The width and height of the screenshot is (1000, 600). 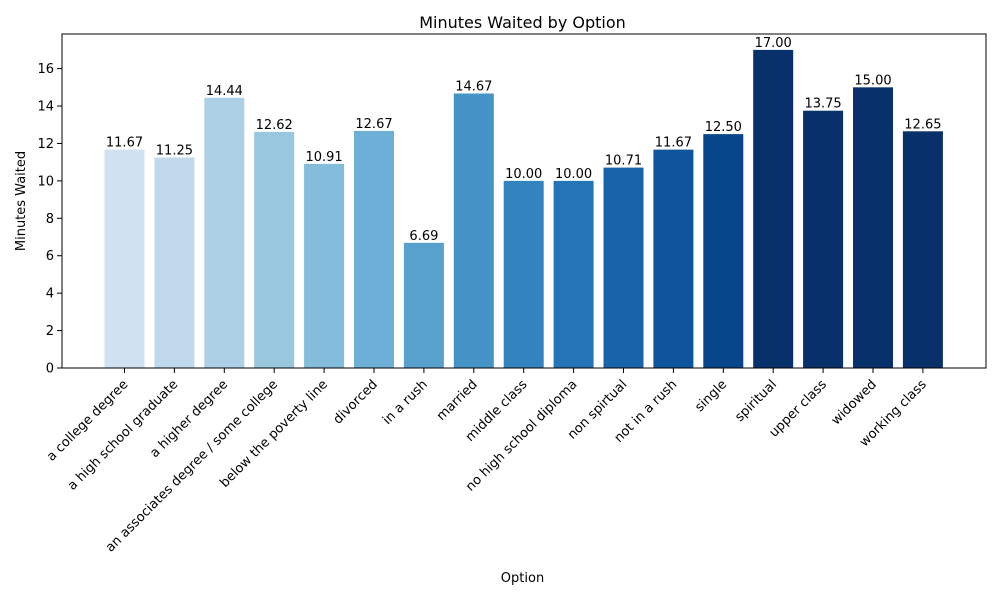 I want to click on bar-value-label: 10.91, so click(x=323, y=157).